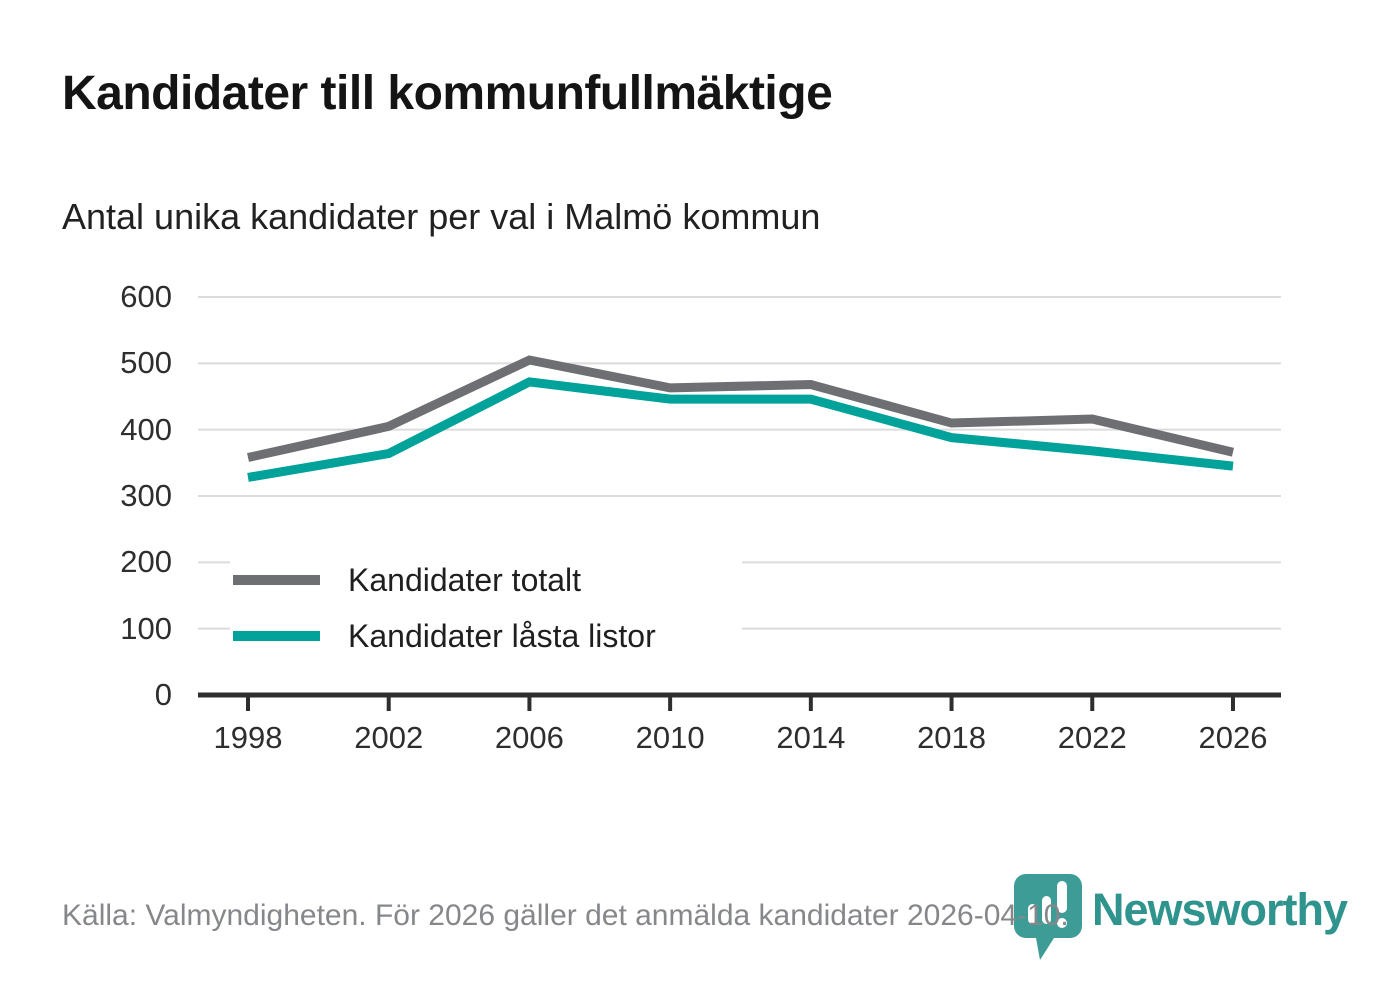 This screenshot has width=1382, height=999. What do you see at coordinates (1220, 909) in the screenshot?
I see `newsworthy-wordmark: Newsworthy` at bounding box center [1220, 909].